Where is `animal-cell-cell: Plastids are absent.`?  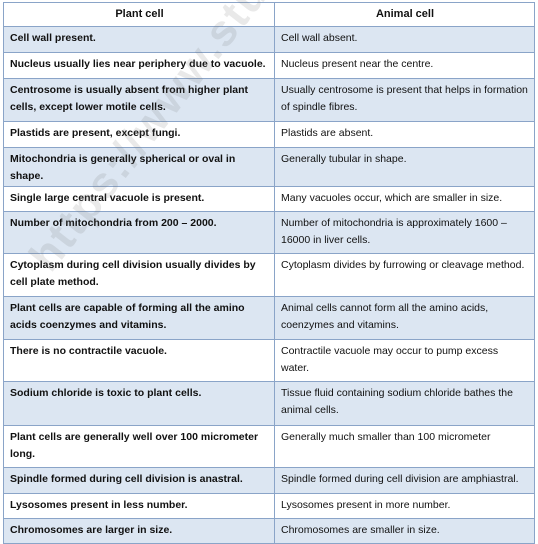
animal-cell-cell: Plastids are absent. is located at coordinates (404, 134).